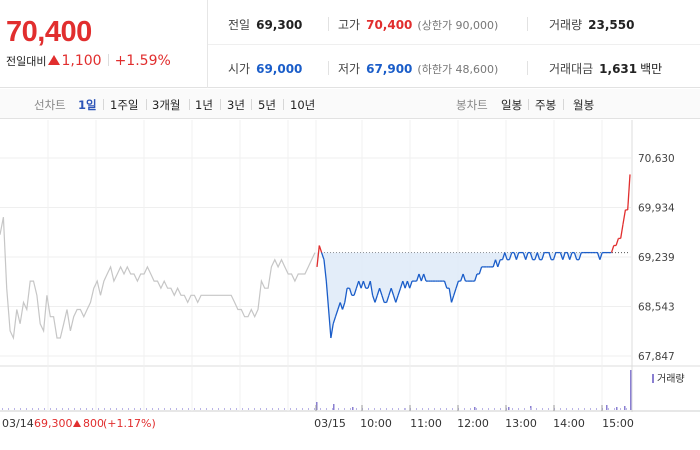  What do you see at coordinates (54, 60) in the screenshot?
I see `up-arrow-icon` at bounding box center [54, 60].